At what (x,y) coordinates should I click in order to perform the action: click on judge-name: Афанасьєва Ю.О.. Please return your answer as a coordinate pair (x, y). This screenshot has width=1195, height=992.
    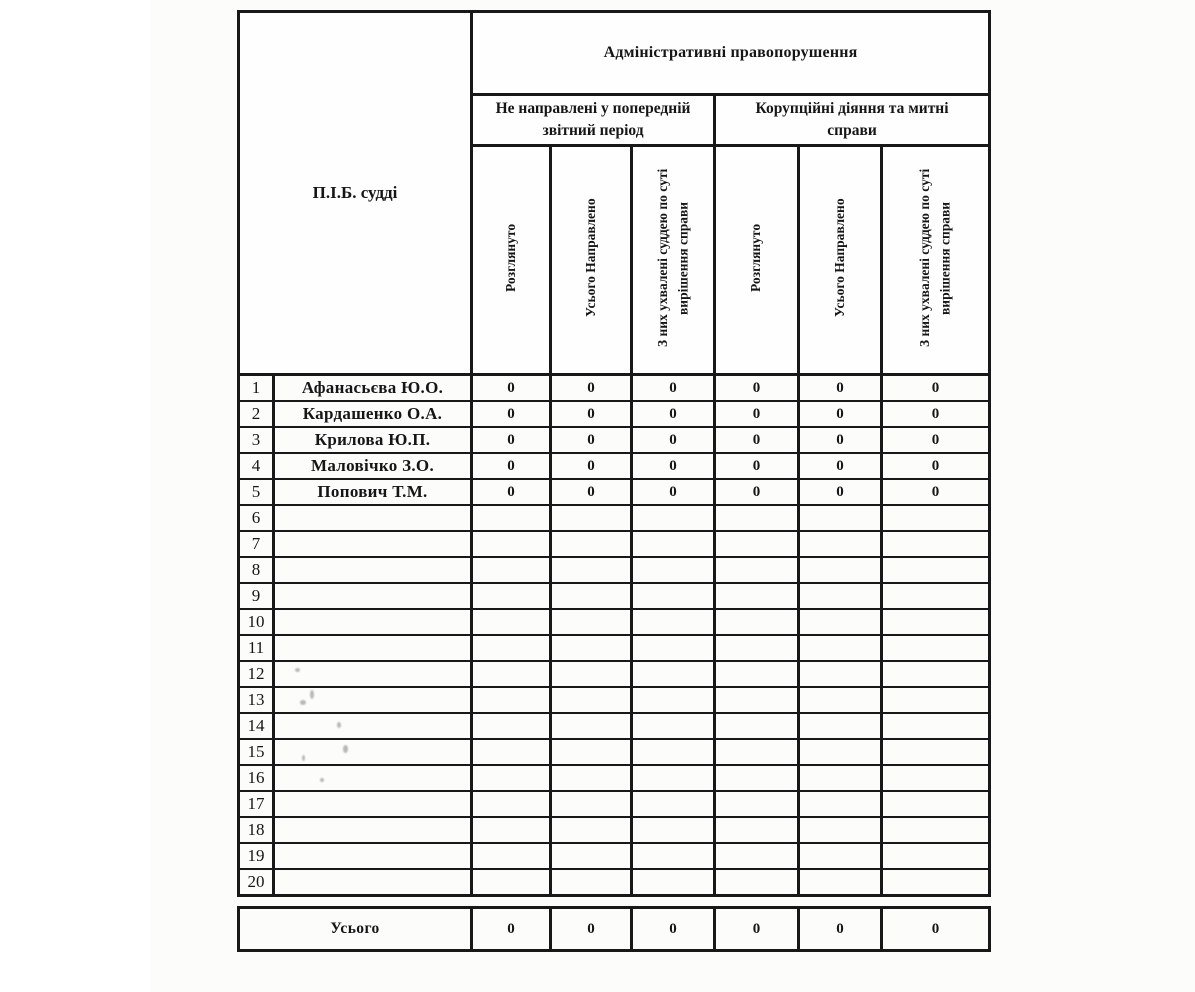
    Looking at the image, I should click on (372, 387).